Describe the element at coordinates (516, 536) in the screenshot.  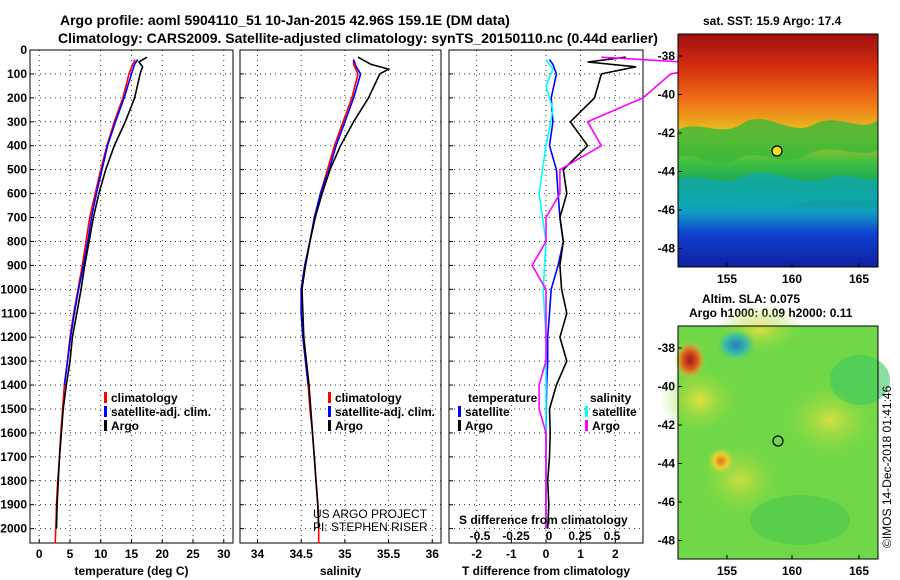
I see `s-tick-label: -0.25` at that location.